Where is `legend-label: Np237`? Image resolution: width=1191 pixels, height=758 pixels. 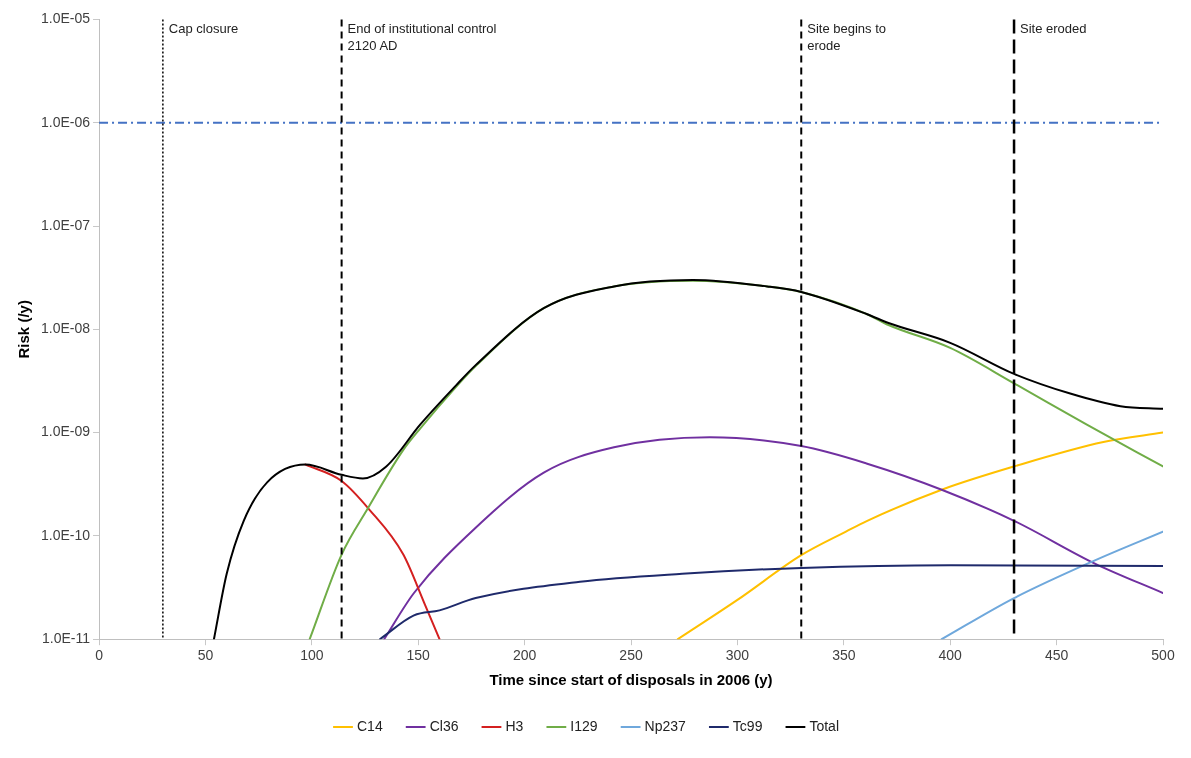 legend-label: Np237 is located at coordinates (665, 725).